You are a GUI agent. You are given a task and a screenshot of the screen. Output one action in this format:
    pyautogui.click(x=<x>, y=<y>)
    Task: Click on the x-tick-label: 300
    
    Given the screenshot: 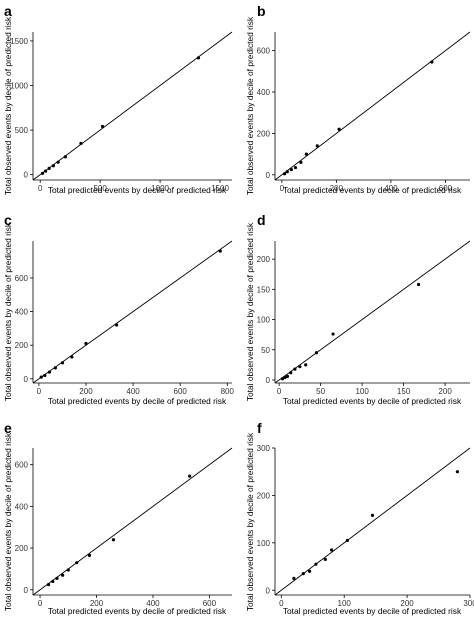 What is the action you would take?
    pyautogui.click(x=468, y=603)
    